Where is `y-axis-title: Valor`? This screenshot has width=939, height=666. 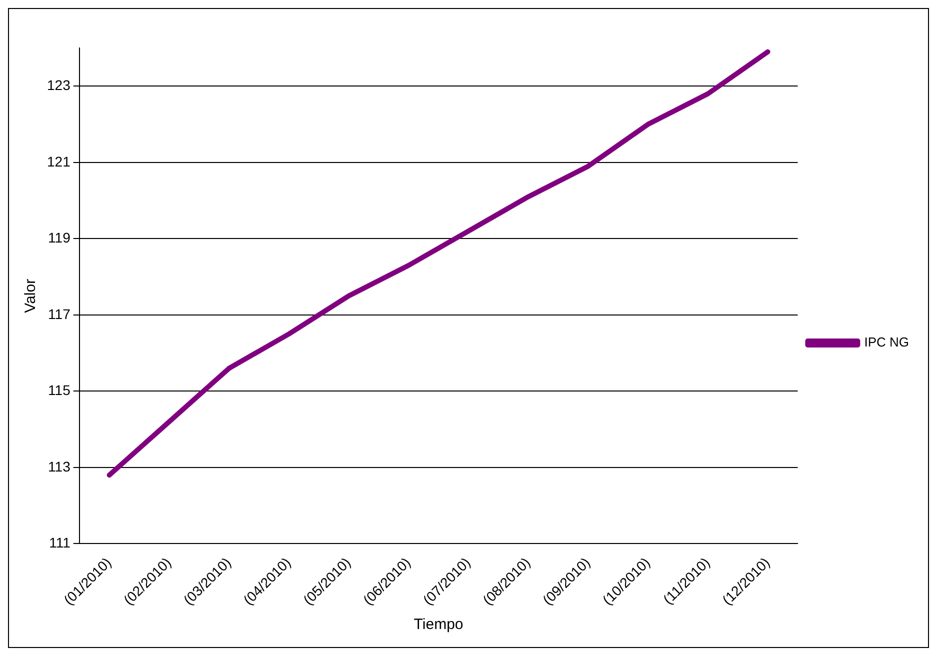
y-axis-title: Valor is located at coordinates (31, 295).